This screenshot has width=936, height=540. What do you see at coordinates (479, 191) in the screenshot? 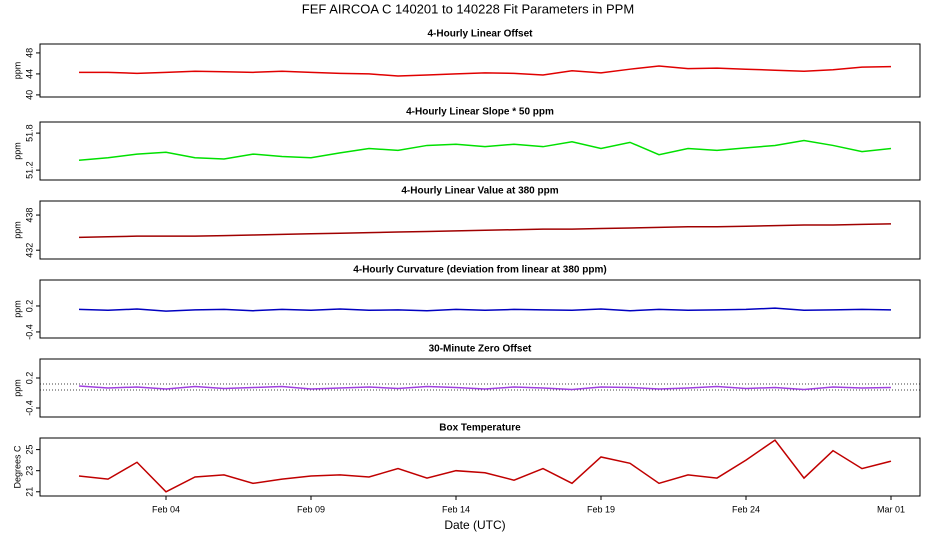
I see `panel-title: 4-Hourly Linear Value at 380 ppm` at bounding box center [479, 191].